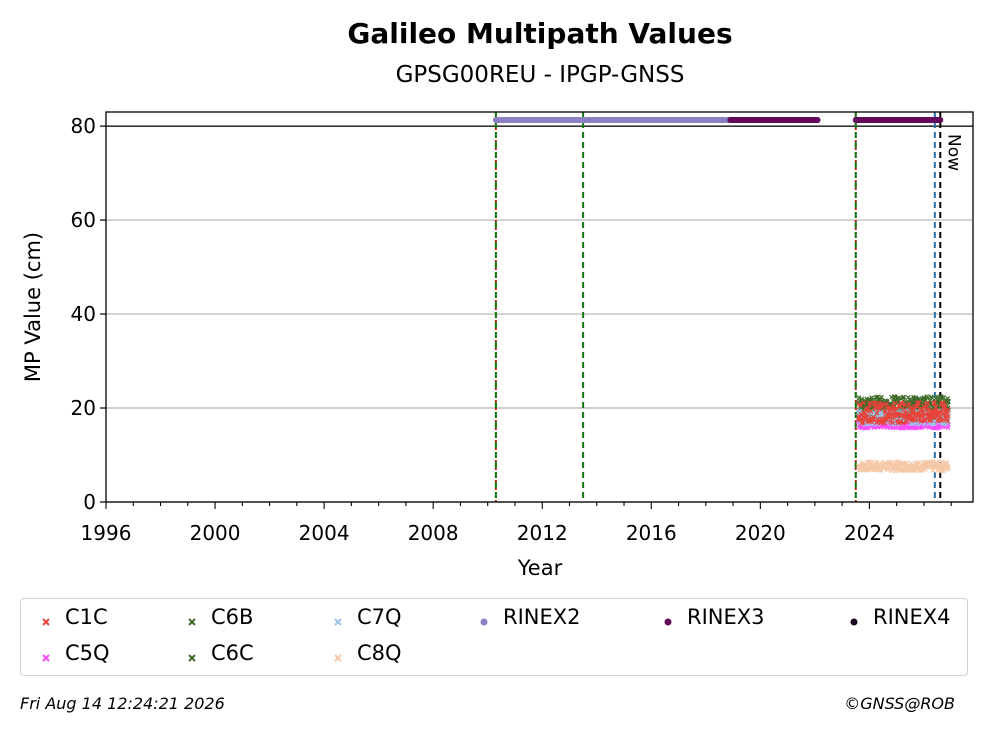 Image resolution: width=993 pixels, height=734 pixels. I want to click on y-tick-label: 0, so click(89, 502).